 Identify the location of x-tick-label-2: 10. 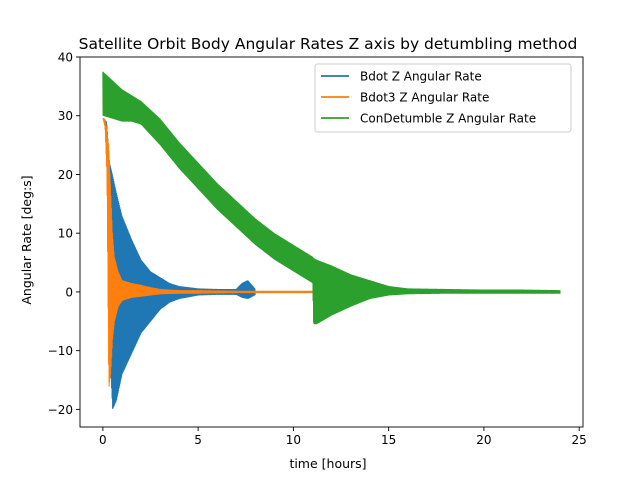
(293, 440).